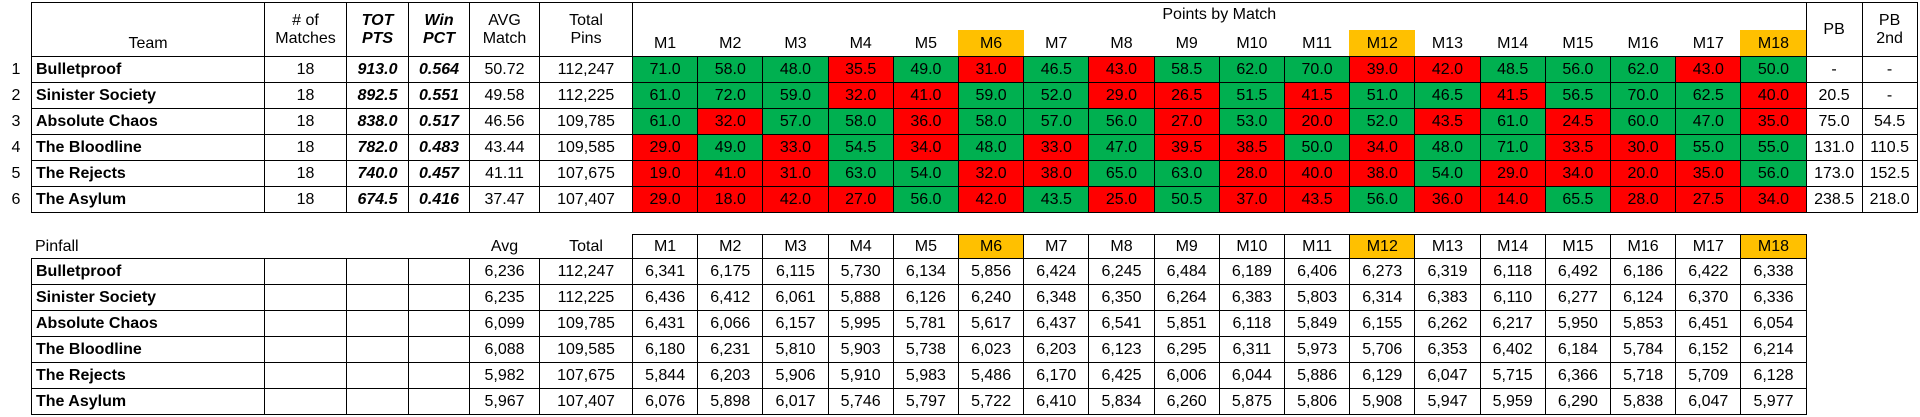  What do you see at coordinates (1773, 323) in the screenshot?
I see `match-pins: 6,054` at bounding box center [1773, 323].